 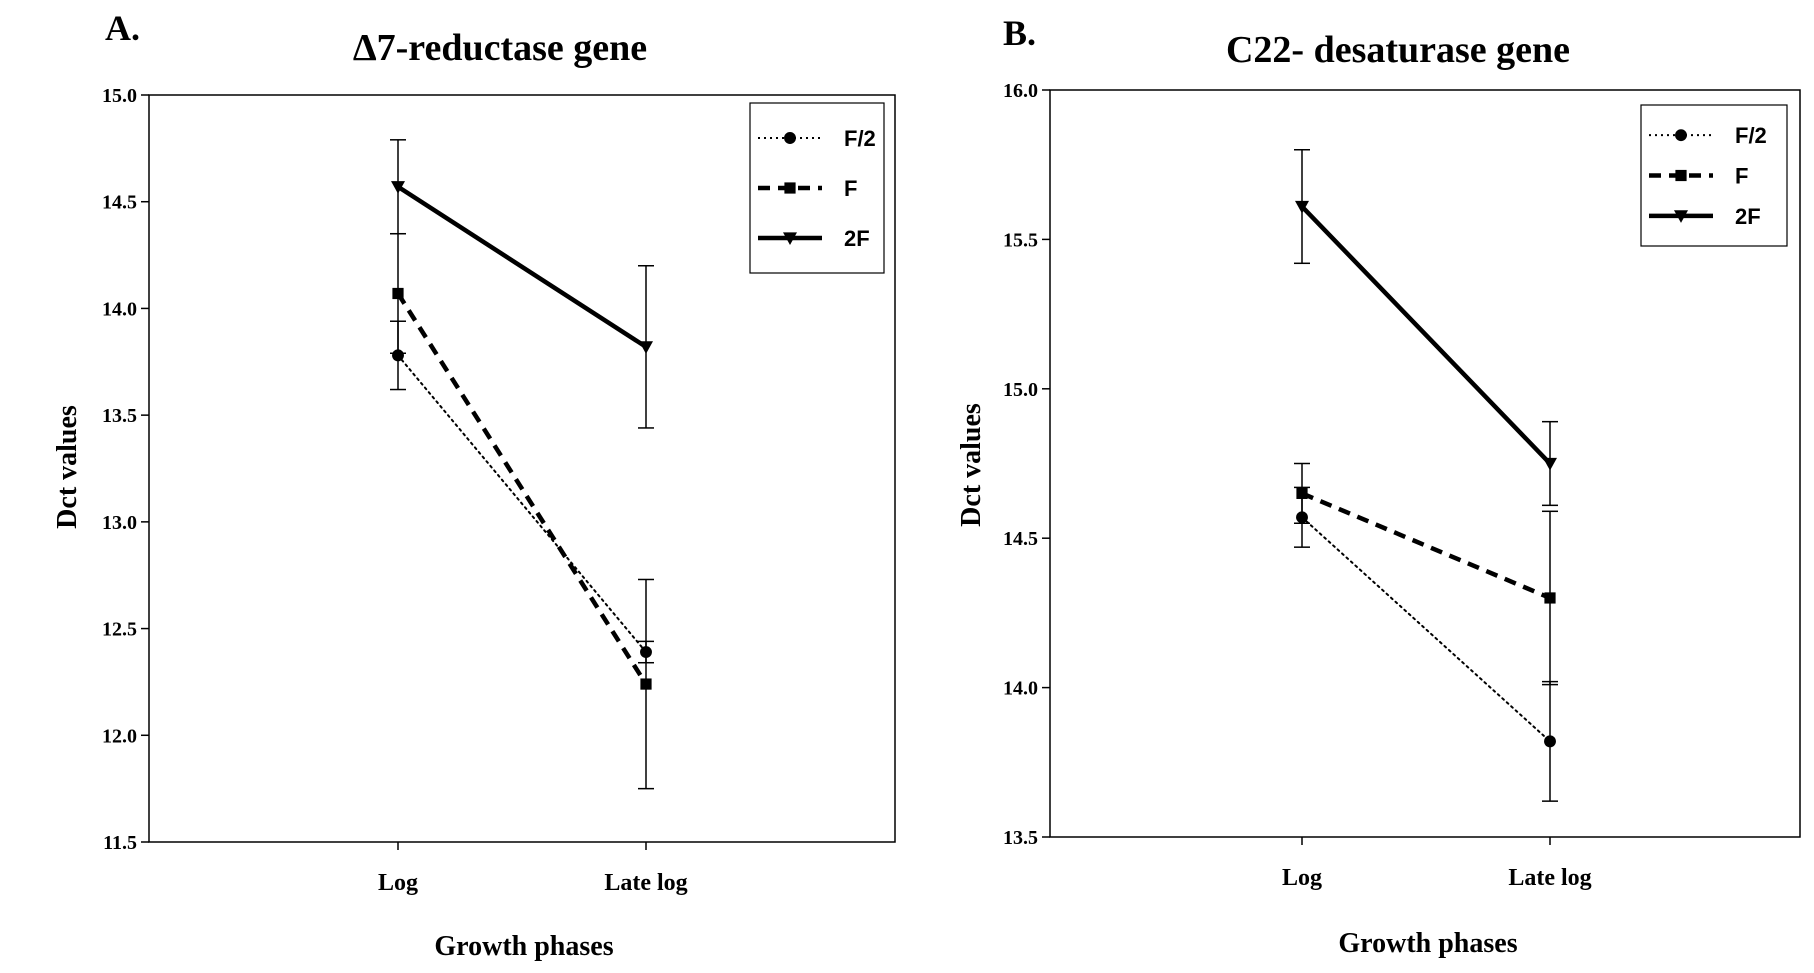 What do you see at coordinates (119, 523) in the screenshot?
I see `y-tick-label: 13.0` at bounding box center [119, 523].